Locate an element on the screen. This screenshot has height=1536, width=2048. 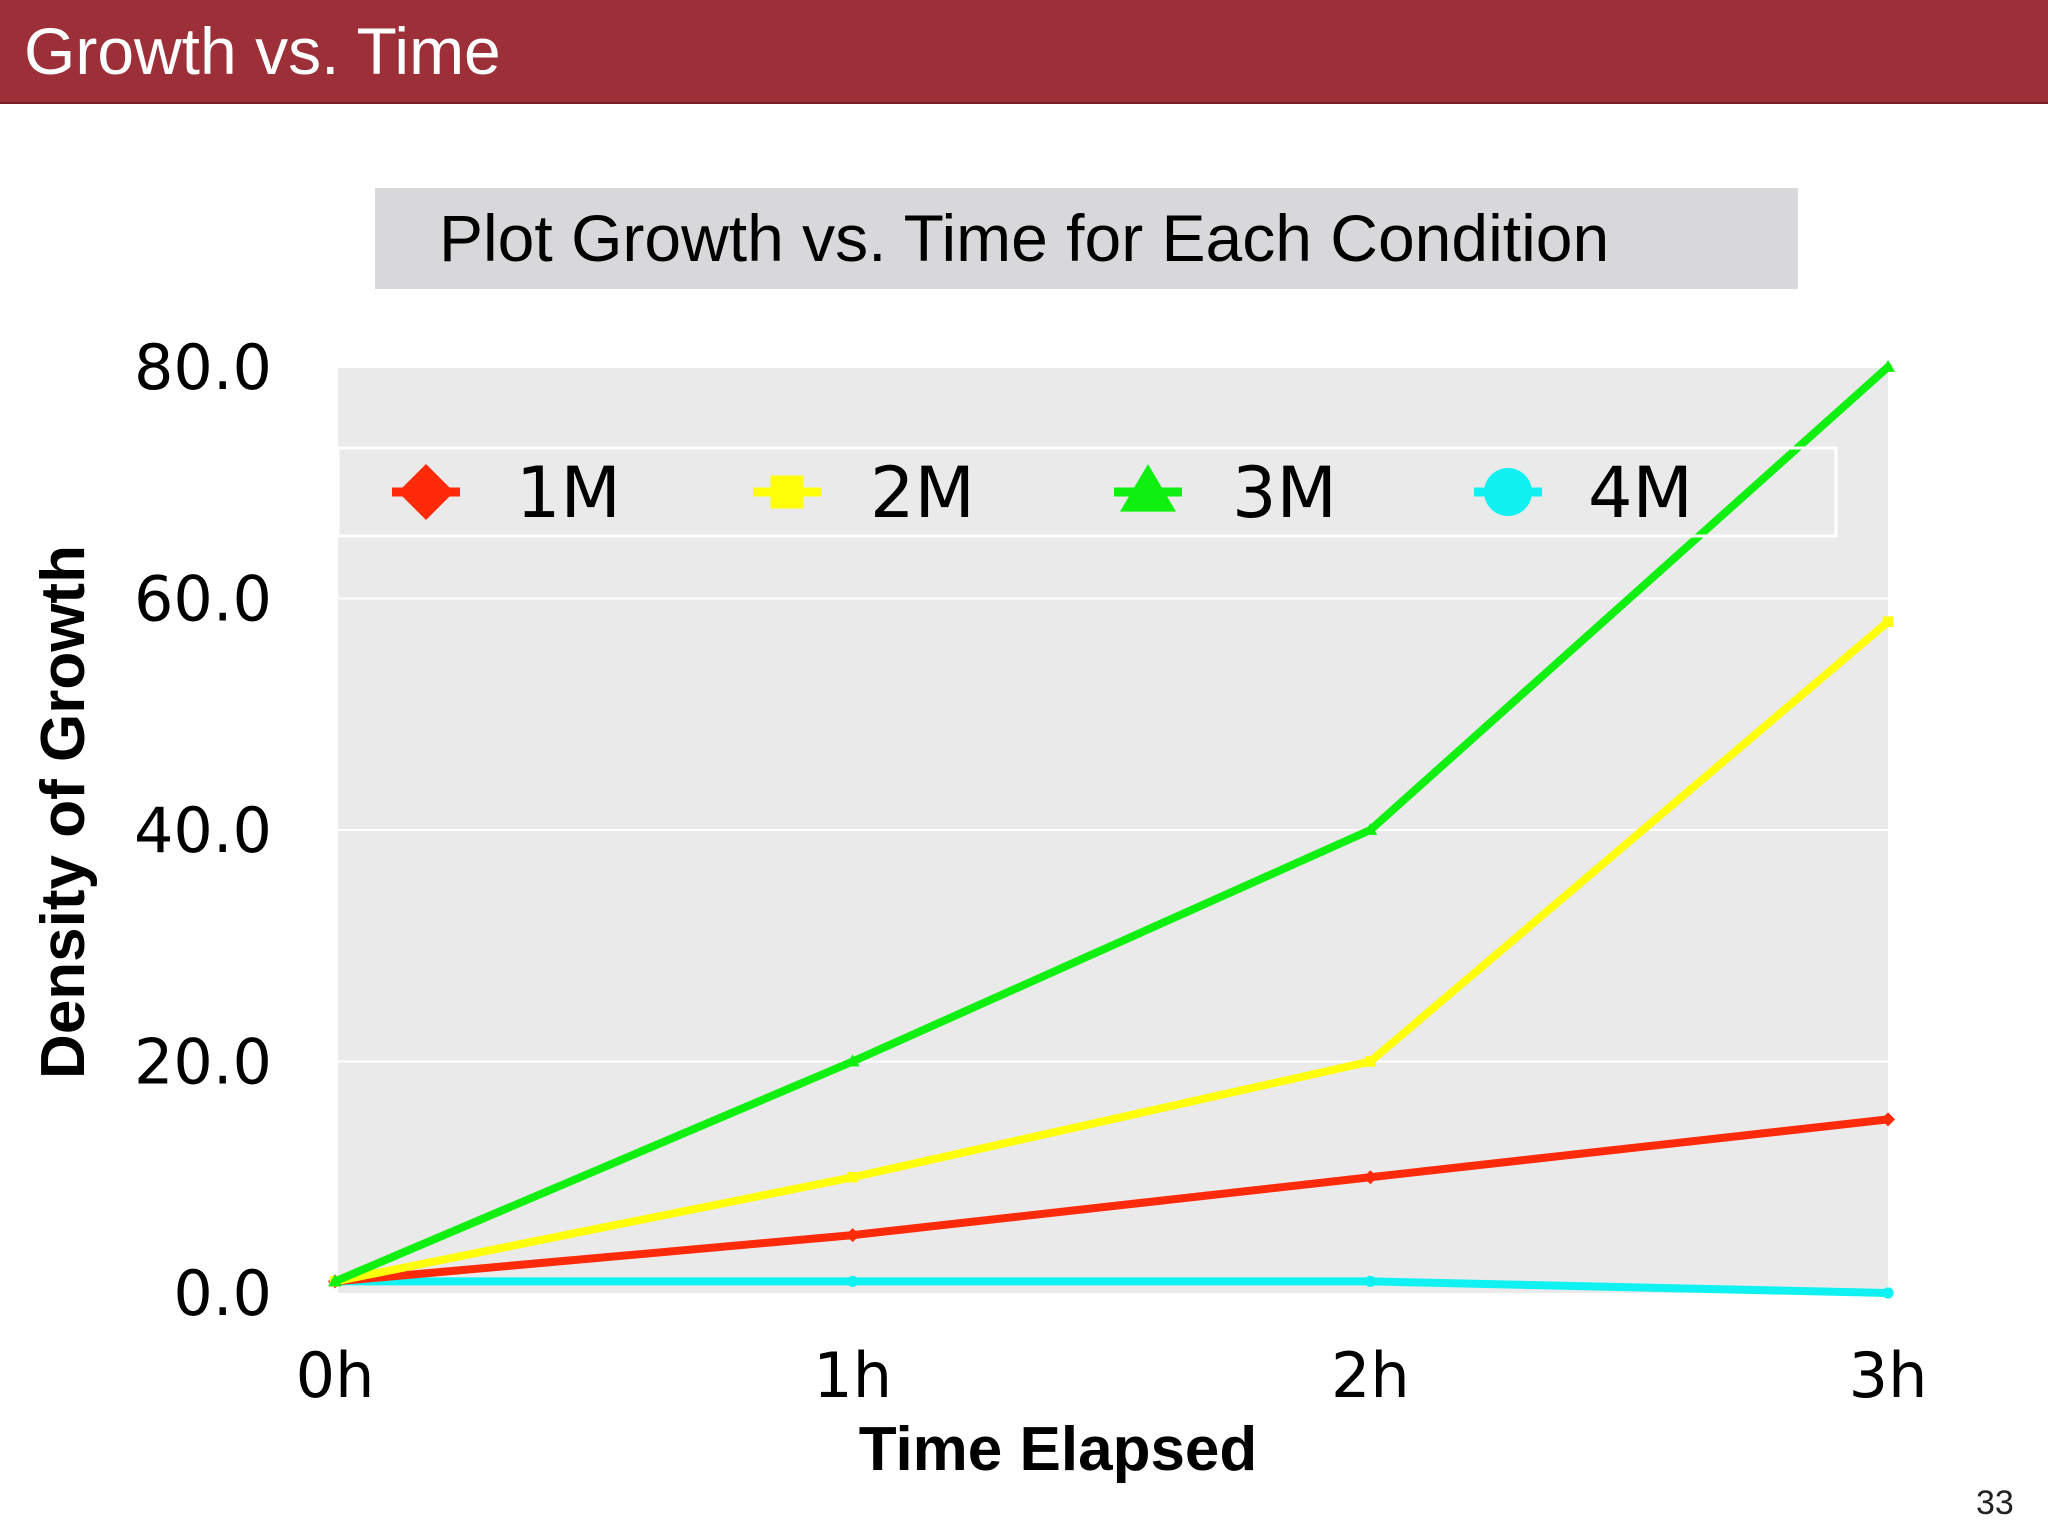
y-tick-label: 20.0 is located at coordinates (203, 1062).